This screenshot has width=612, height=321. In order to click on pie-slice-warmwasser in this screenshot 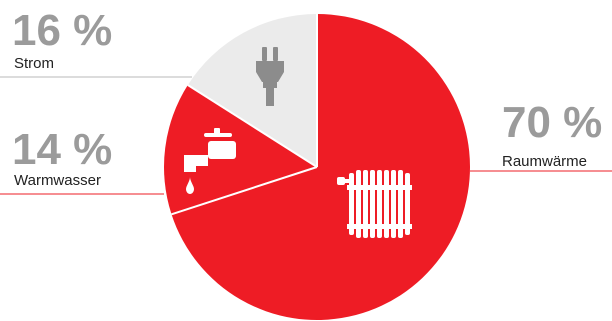, I will do `click(240, 150)`.